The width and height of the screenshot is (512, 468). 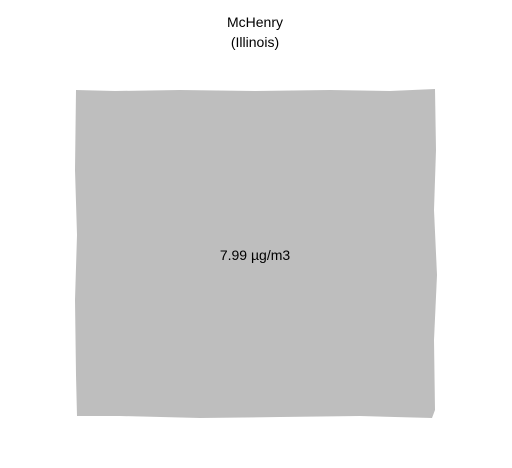 I want to click on map-title-state: (Illinois), so click(x=255, y=42).